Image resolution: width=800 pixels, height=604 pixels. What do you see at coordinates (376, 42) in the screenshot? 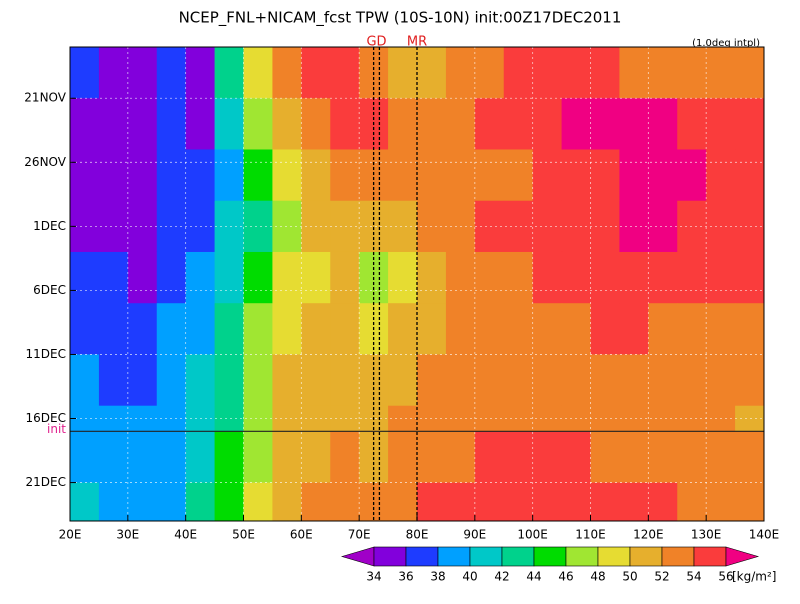
I see `marker-label: GD` at bounding box center [376, 42].